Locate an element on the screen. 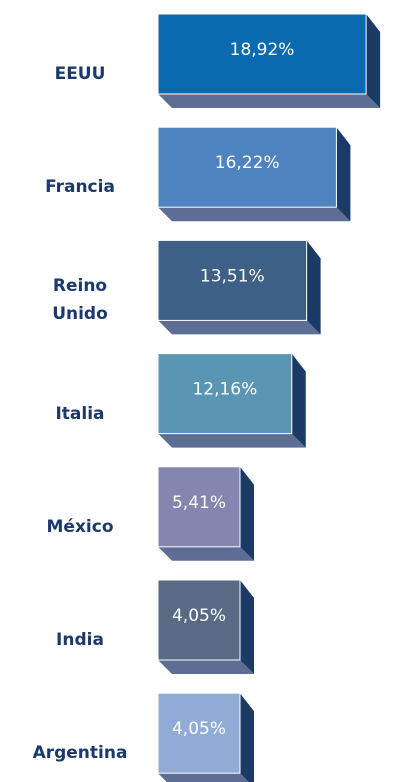 Image resolution: width=403 pixels, height=782 pixels. category-label-box: Francia is located at coordinates (80, 187).